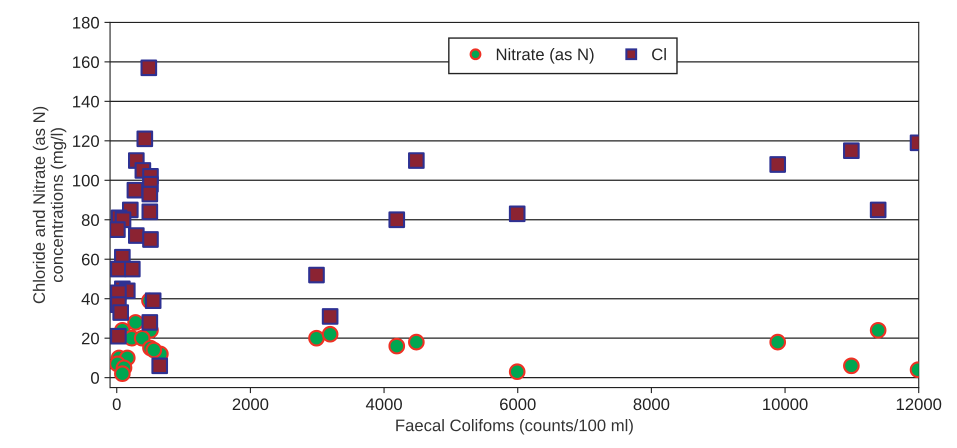  Describe the element at coordinates (90, 338) in the screenshot. I see `y-tick-label: 20` at that location.